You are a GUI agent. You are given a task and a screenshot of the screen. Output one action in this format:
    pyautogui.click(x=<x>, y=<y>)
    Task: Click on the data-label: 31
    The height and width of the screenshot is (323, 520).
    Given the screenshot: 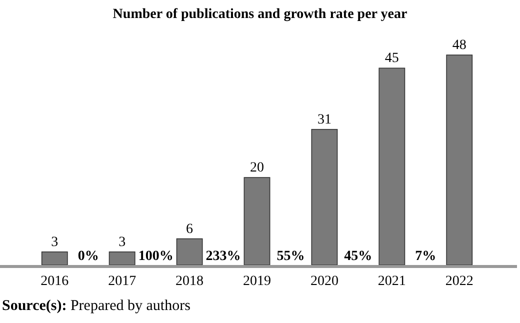 What is the action you would take?
    pyautogui.click(x=324, y=120)
    